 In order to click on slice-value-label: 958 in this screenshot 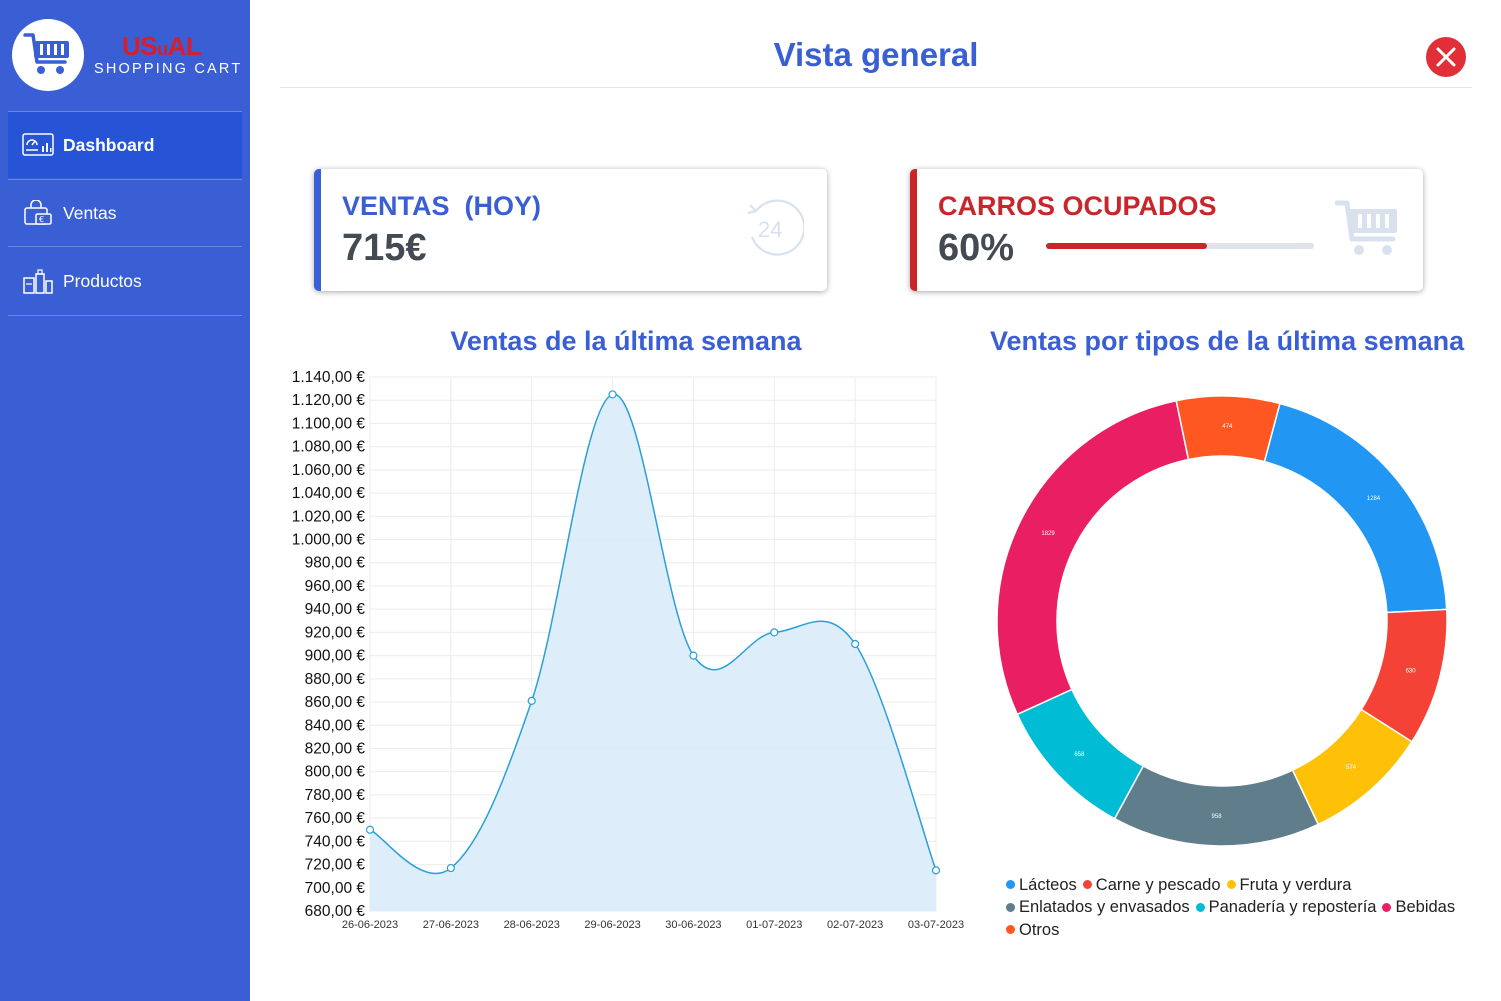, I will do `click(1217, 817)`.